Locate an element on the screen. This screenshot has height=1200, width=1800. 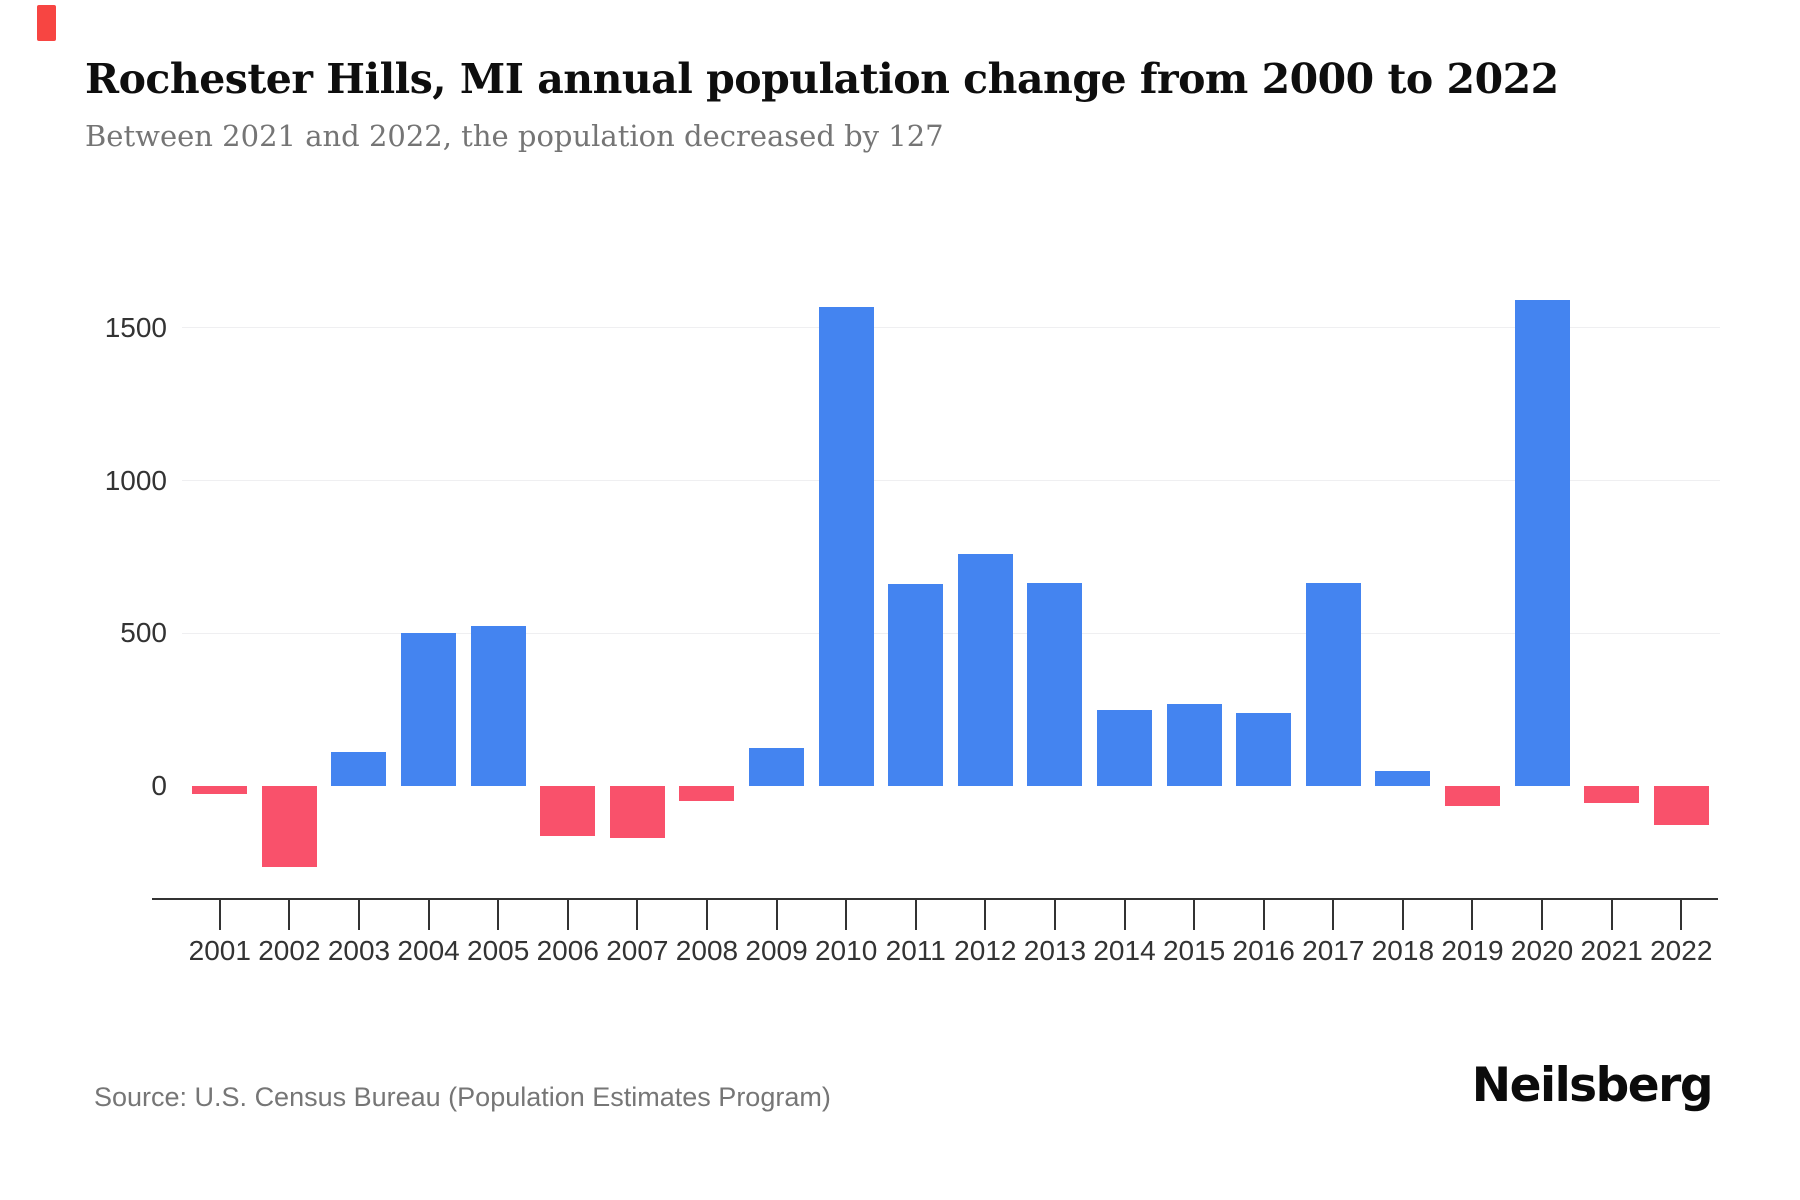
x-tick-2011 is located at coordinates (915, 915).